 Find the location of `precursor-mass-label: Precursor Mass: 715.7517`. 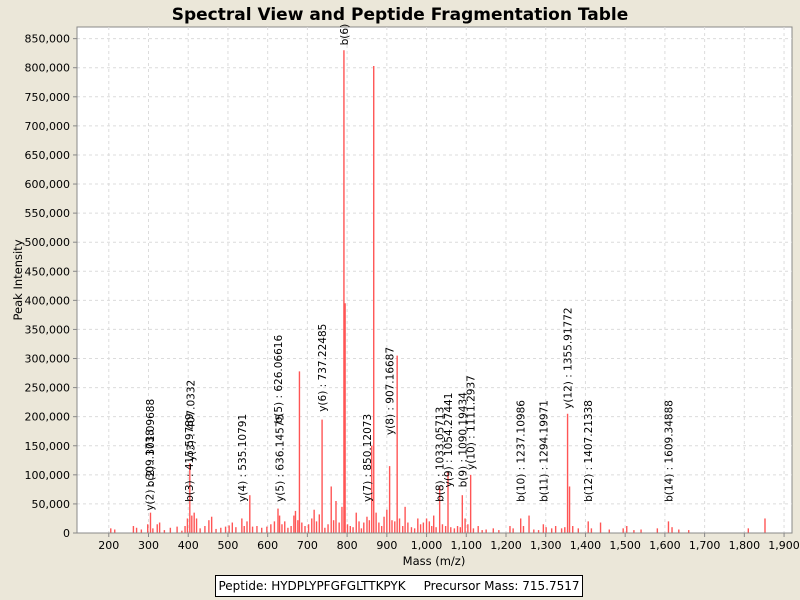

precursor-mass-label: Precursor Mass: 715.7517 is located at coordinates (501, 586).